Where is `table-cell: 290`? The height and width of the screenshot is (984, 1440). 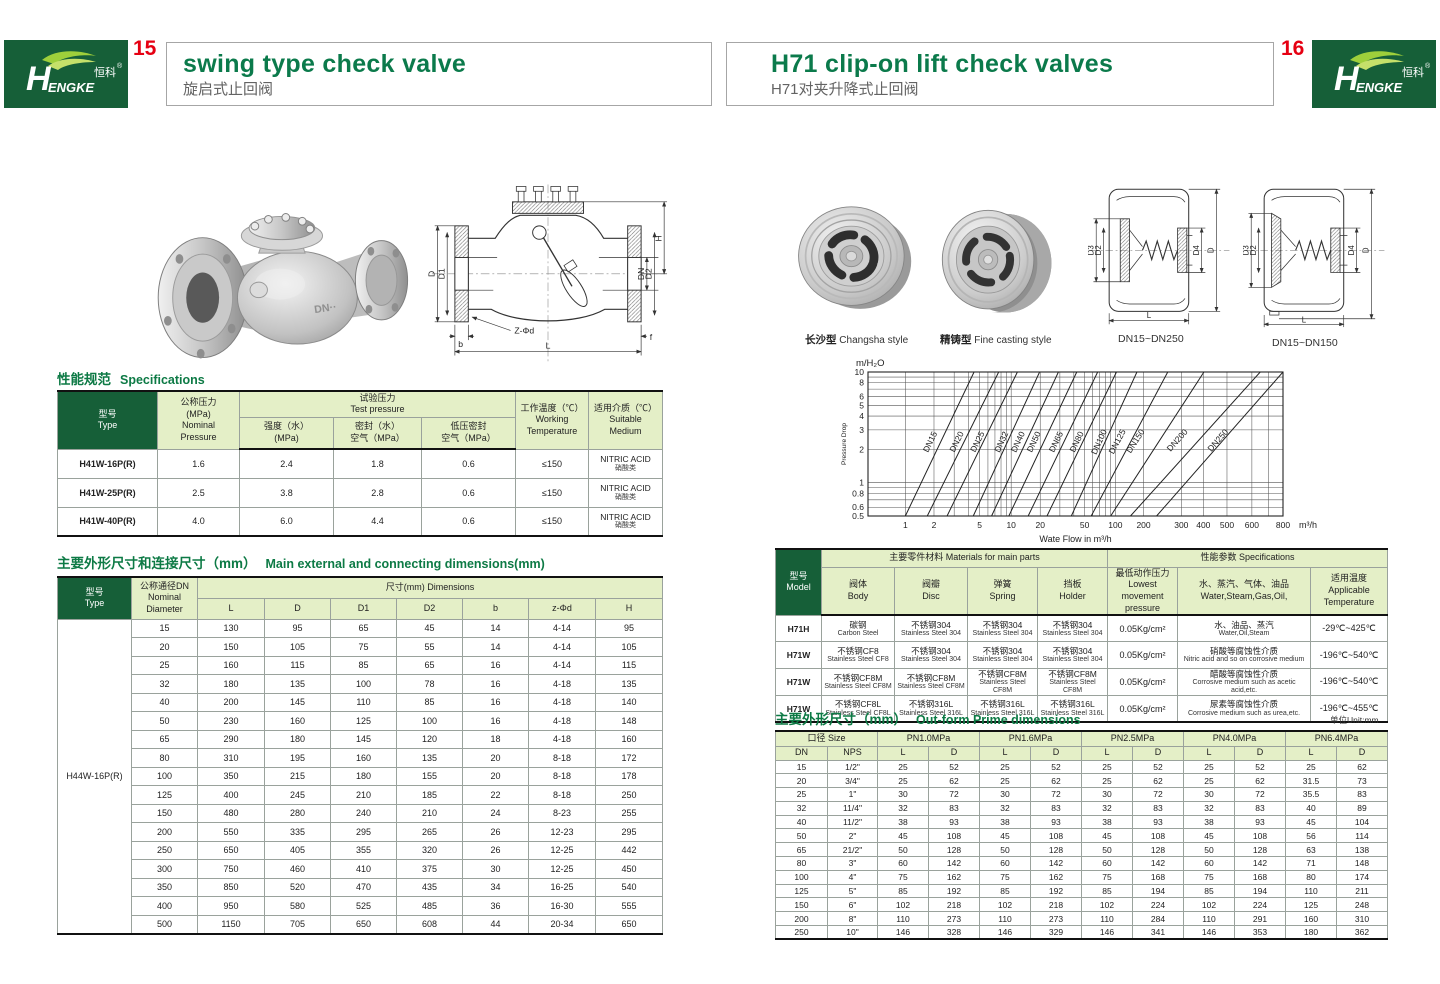
table-cell: 290 is located at coordinates (231, 739).